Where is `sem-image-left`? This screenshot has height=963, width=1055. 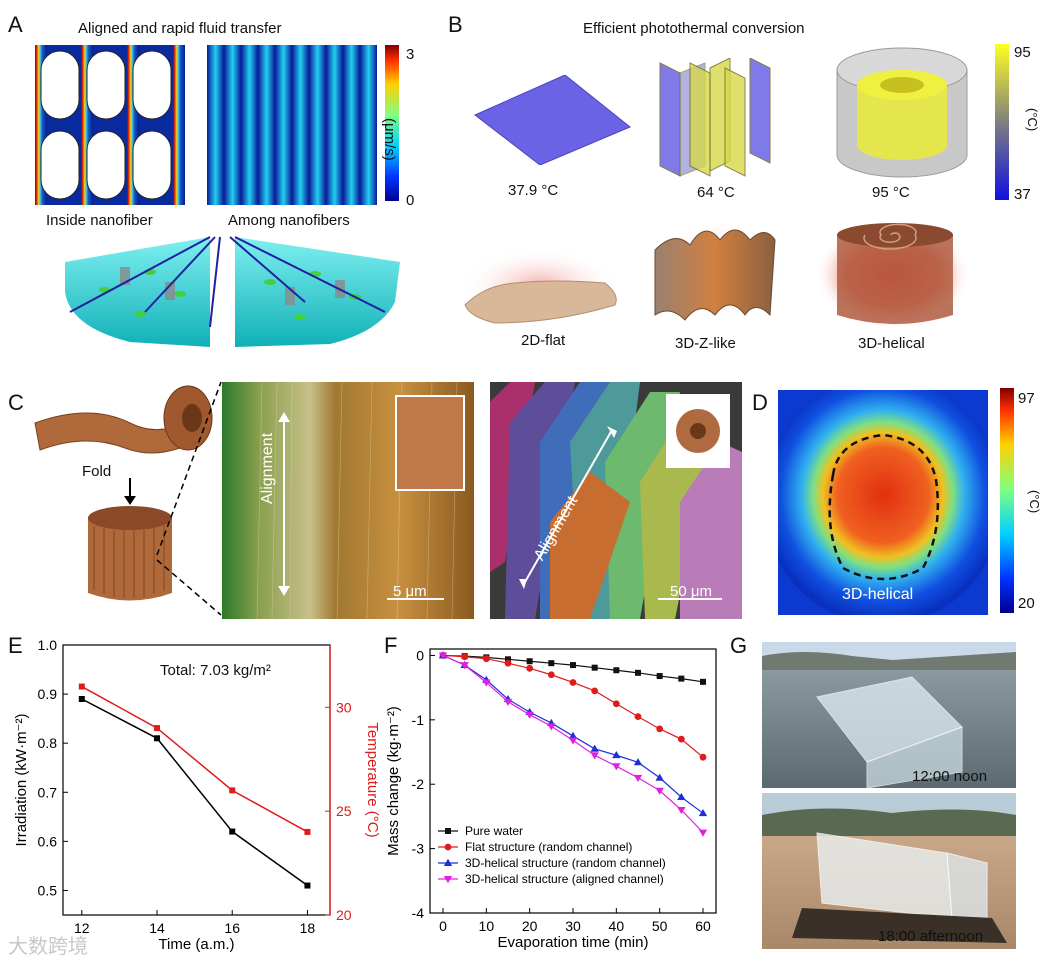
sem-image-left is located at coordinates (348, 500).